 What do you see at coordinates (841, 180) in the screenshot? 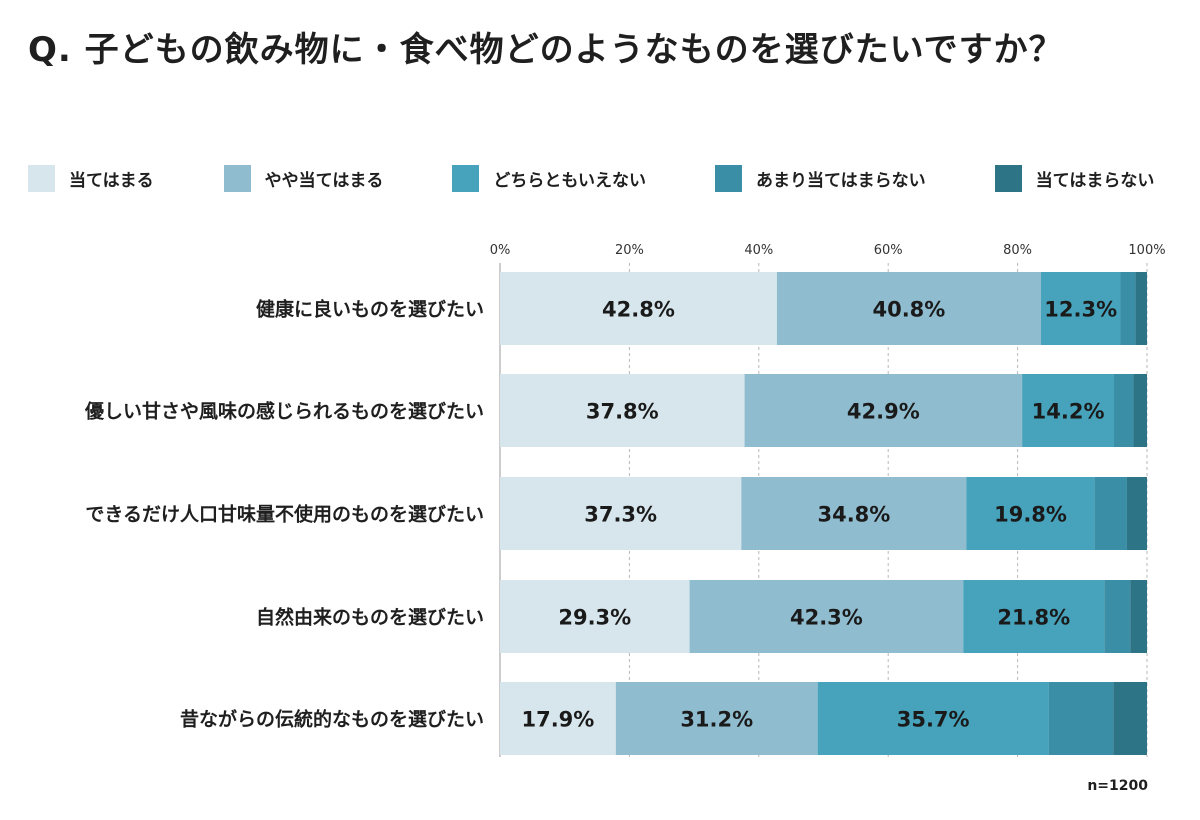
I see `legend-label: あまり当てはまらない` at bounding box center [841, 180].